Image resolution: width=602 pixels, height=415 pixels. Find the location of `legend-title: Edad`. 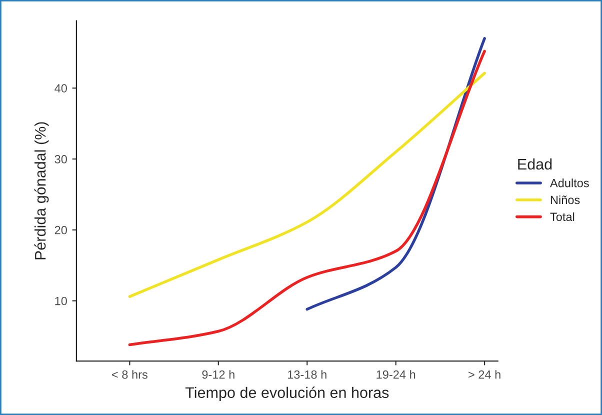

legend-title: Edad is located at coordinates (535, 164).